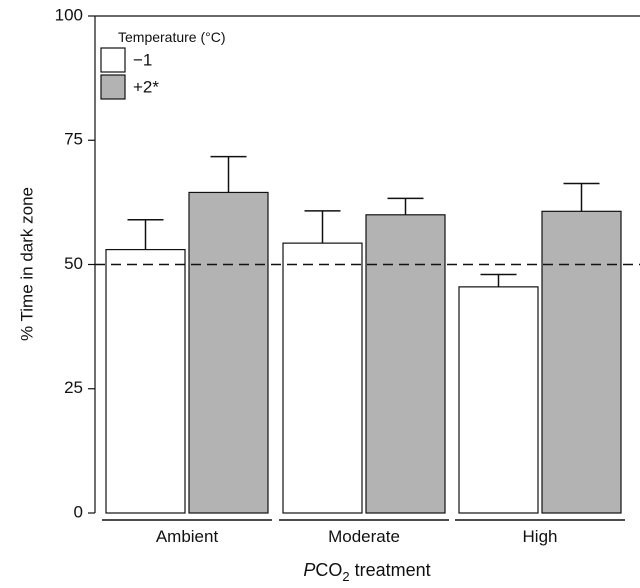 Image resolution: width=640 pixels, height=588 pixels. What do you see at coordinates (69, 14) in the screenshot?
I see `y-tick-label: 100` at bounding box center [69, 14].